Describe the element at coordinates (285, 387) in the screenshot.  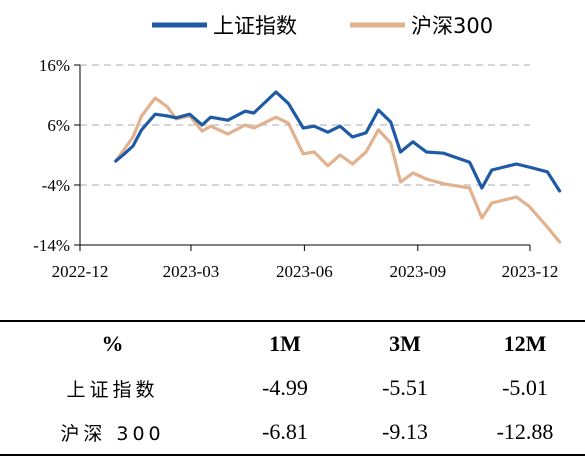
I see `cell-value: -4.99` at that location.